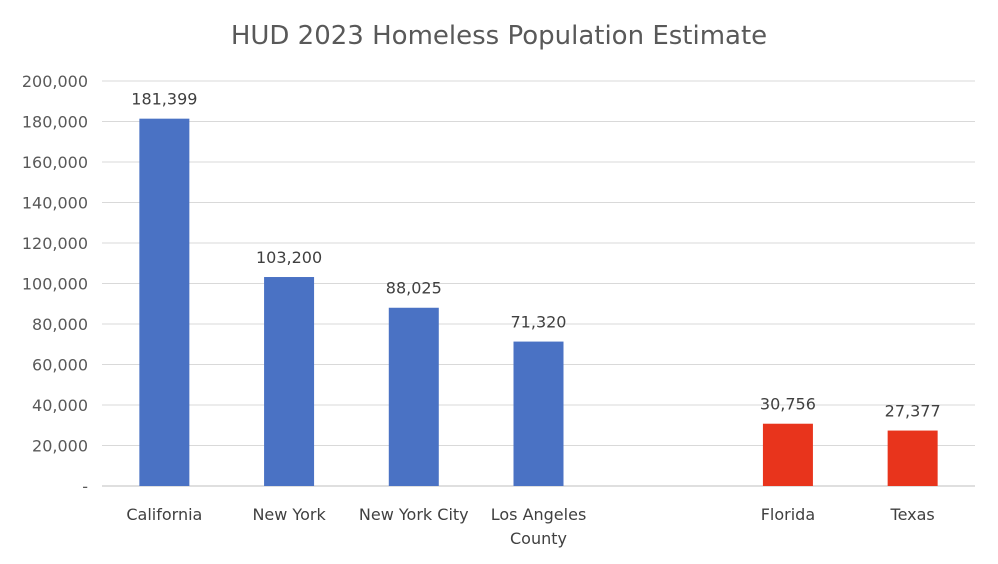  I want to click on data-label: 103,200, so click(289, 257).